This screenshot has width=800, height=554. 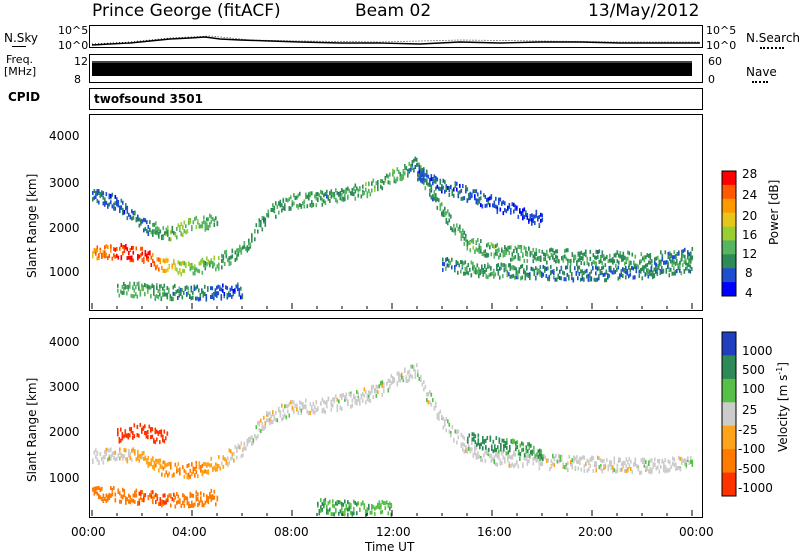 What do you see at coordinates (24, 97) in the screenshot?
I see `cpid-label: CPID` at bounding box center [24, 97].